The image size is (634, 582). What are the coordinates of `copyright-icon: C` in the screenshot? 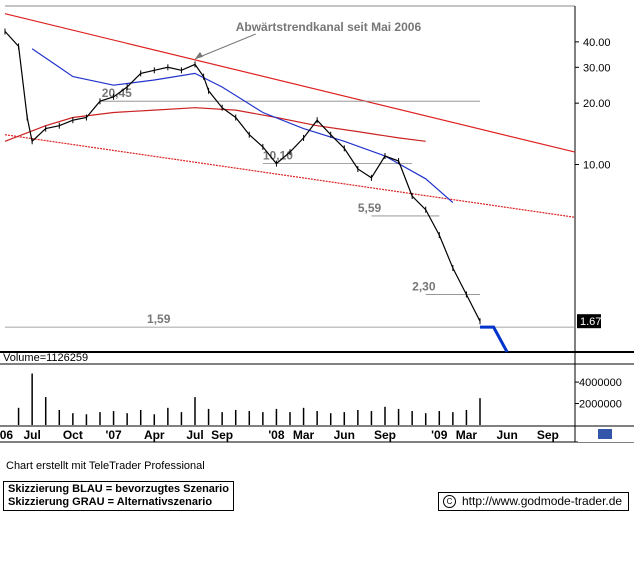 It's located at (449, 501).